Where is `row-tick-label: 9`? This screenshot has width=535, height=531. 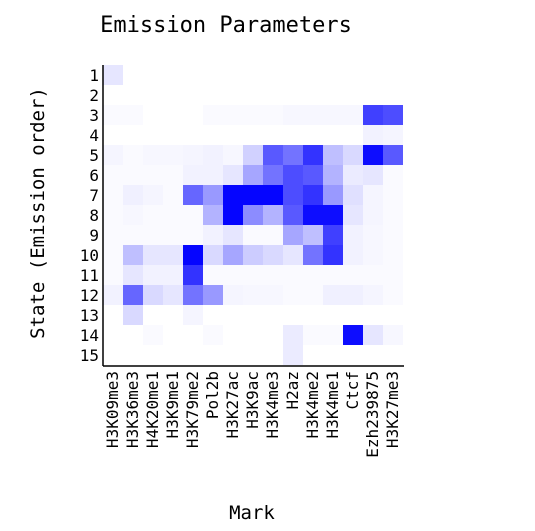 row-tick-label: 9 is located at coordinates (94, 235).